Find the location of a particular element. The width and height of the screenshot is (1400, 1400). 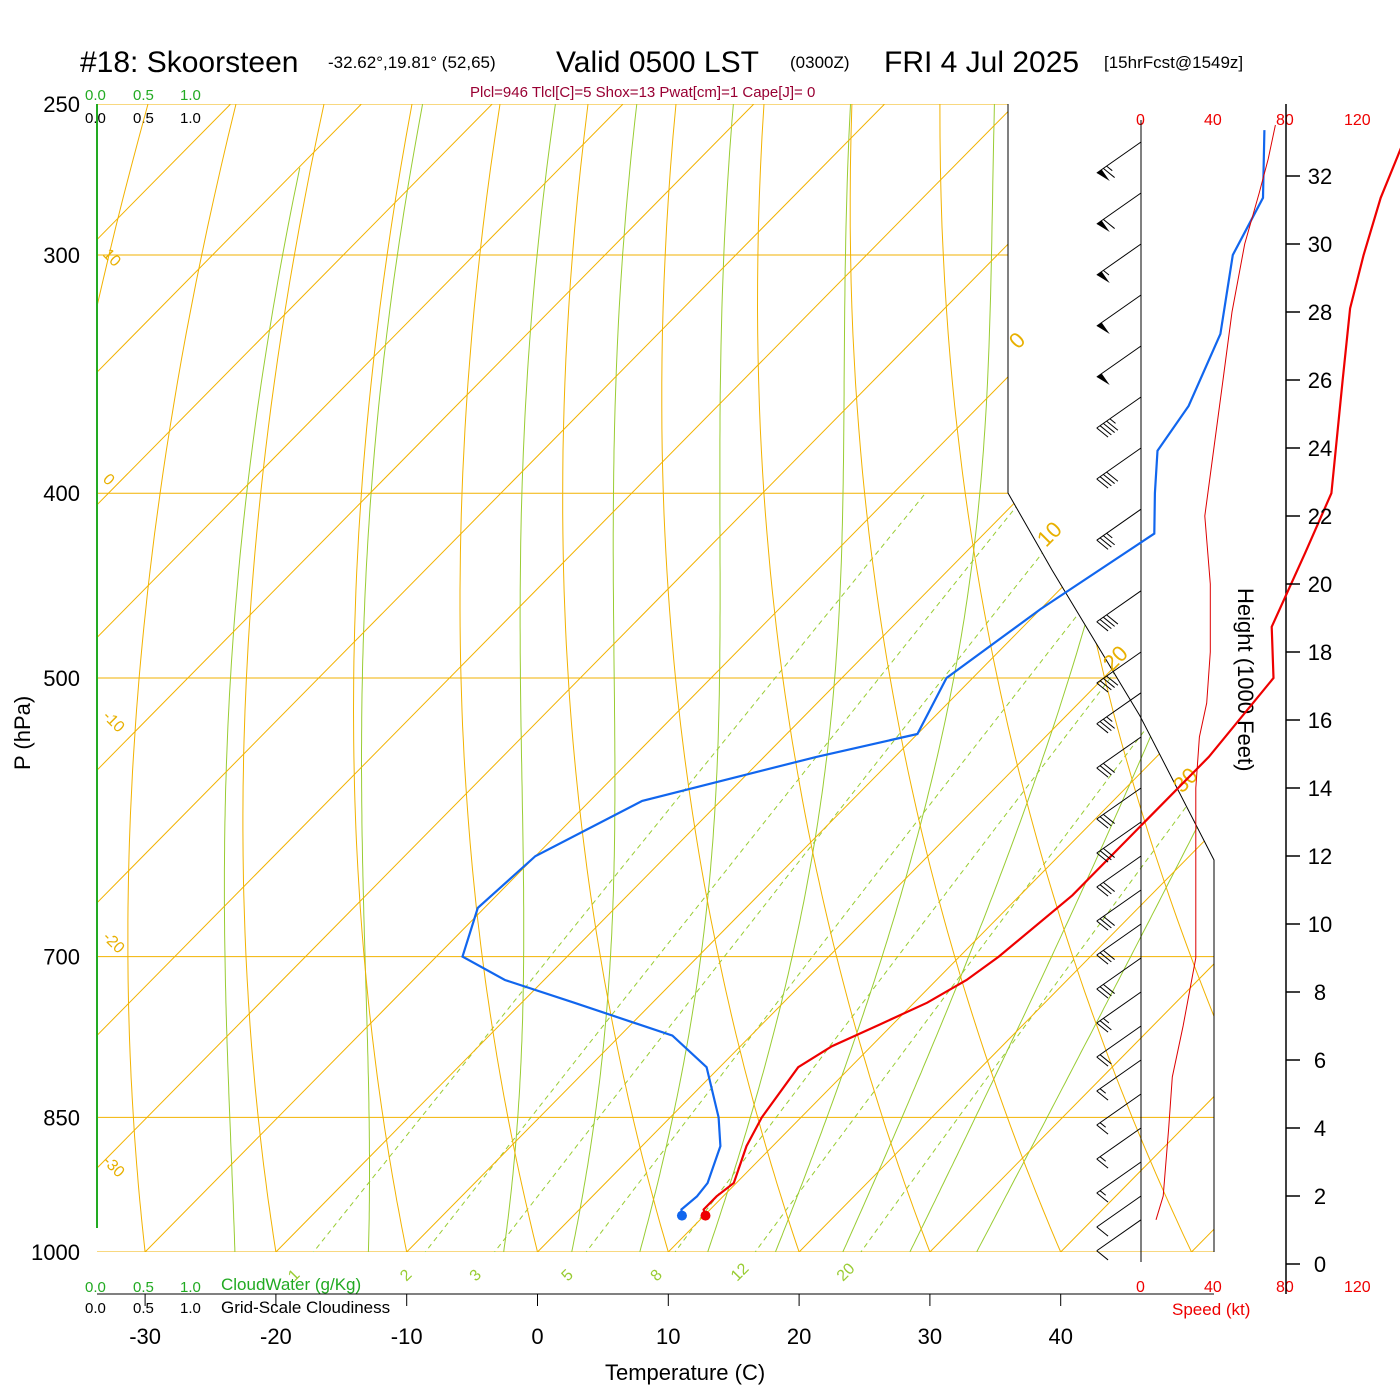

mixing-ratio-label: 3 is located at coordinates (476, 1275).